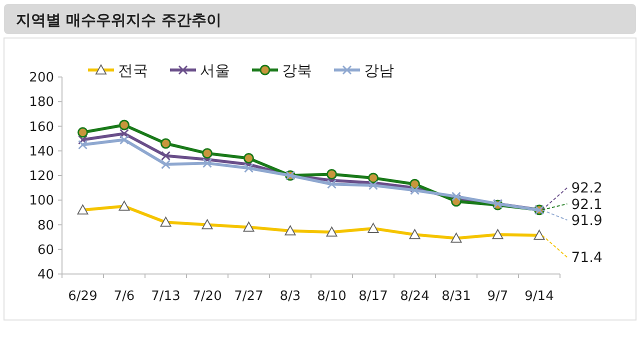 The image size is (640, 342). Describe the element at coordinates (41, 201) in the screenshot. I see `y-tick-label: 100` at that location.